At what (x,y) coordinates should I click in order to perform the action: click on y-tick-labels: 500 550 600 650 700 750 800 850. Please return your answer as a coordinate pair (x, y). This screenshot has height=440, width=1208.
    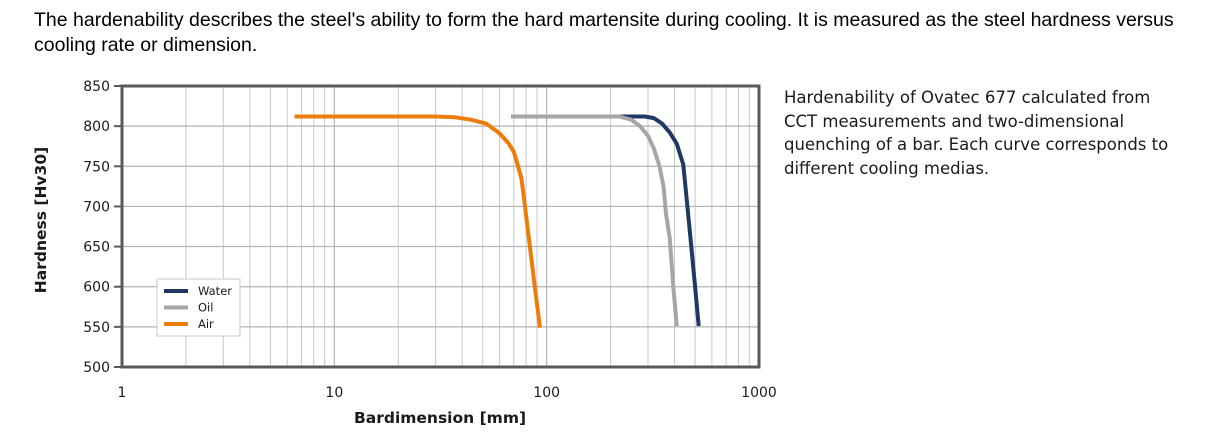
    Looking at the image, I should click on (102, 227).